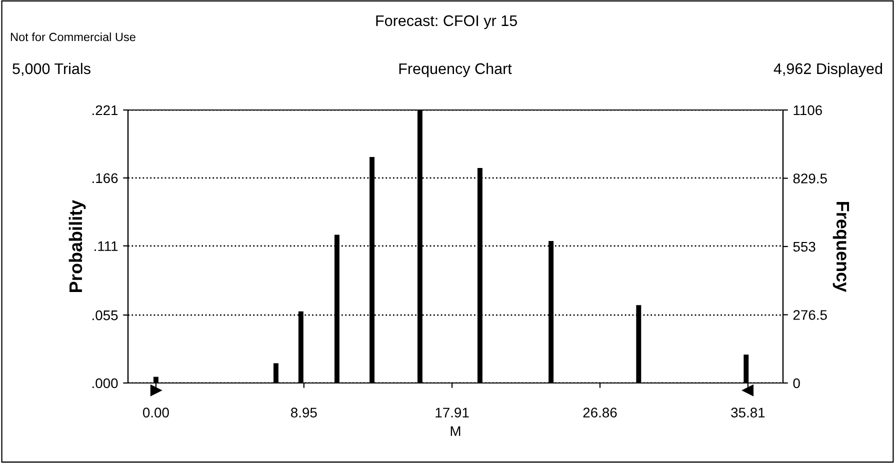 The height and width of the screenshot is (463, 895). Describe the element at coordinates (455, 431) in the screenshot. I see `x-axis-title: M` at that location.